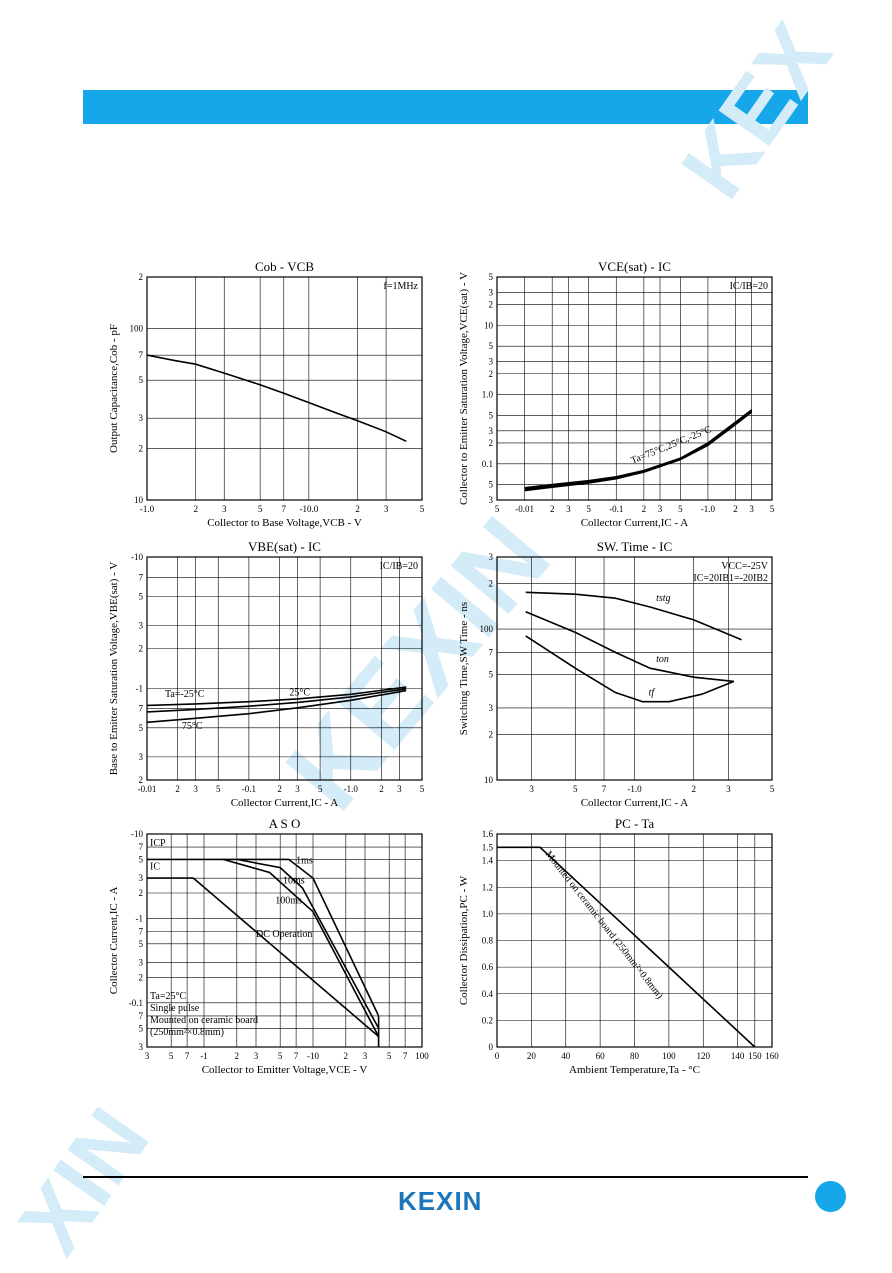 Image resolution: width=892 pixels, height=1273 pixels. What do you see at coordinates (400, 286) in the screenshot?
I see `chart-annotation: f=1MHz` at bounding box center [400, 286].